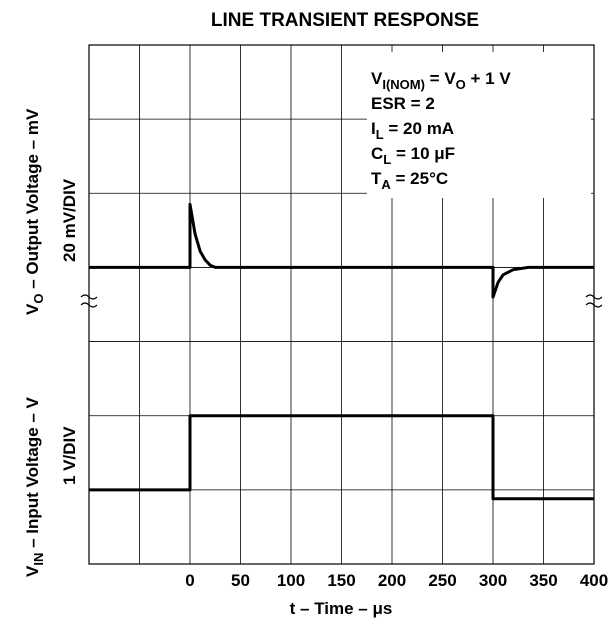  Describe the element at coordinates (594, 580) in the screenshot. I see `x-tick-label: 400` at that location.